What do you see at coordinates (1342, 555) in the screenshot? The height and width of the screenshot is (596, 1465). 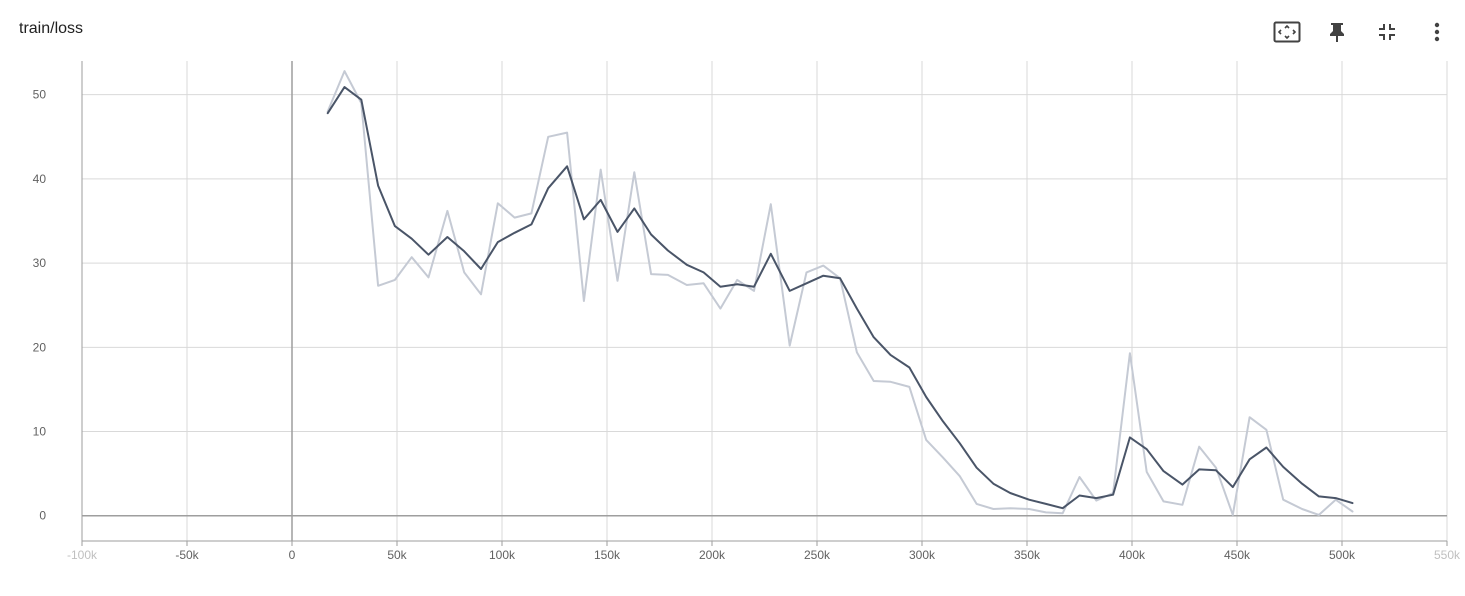 I see `x-tick-label: 500k` at bounding box center [1342, 555].